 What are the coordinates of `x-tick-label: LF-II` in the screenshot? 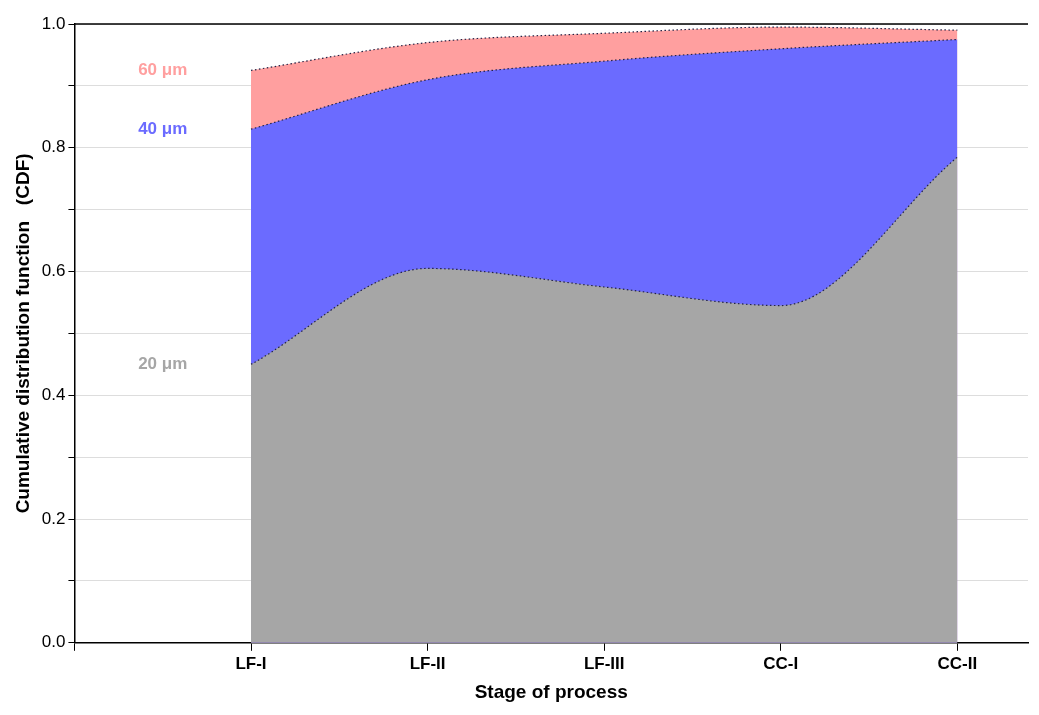 It's located at (427, 663).